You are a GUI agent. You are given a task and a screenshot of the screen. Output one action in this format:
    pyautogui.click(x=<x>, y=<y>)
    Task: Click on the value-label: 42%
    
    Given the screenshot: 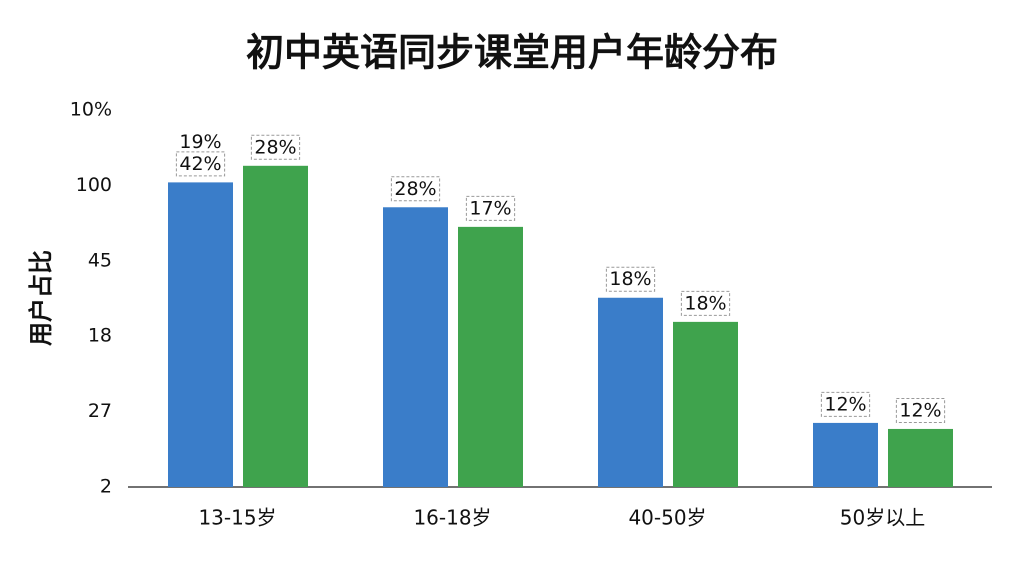 What is the action you would take?
    pyautogui.click(x=200, y=164)
    